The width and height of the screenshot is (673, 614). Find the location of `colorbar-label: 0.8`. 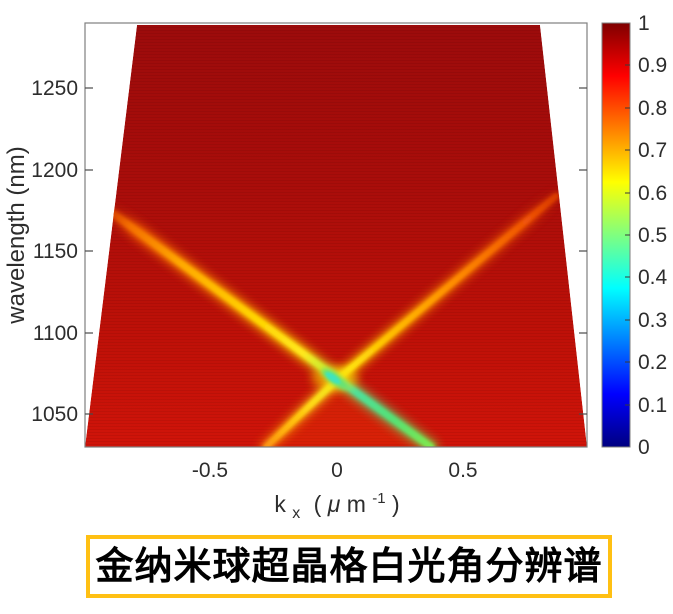

colorbar-label: 0.8 is located at coordinates (652, 108).